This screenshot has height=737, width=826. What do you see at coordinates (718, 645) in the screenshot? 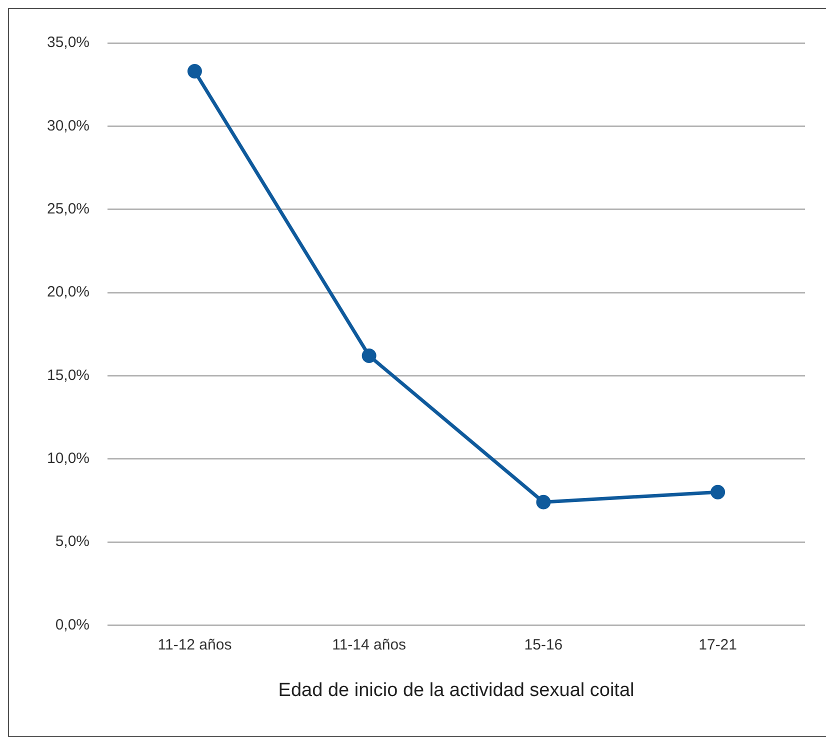
I see `x-tick-label: 17-21` at bounding box center [718, 645].